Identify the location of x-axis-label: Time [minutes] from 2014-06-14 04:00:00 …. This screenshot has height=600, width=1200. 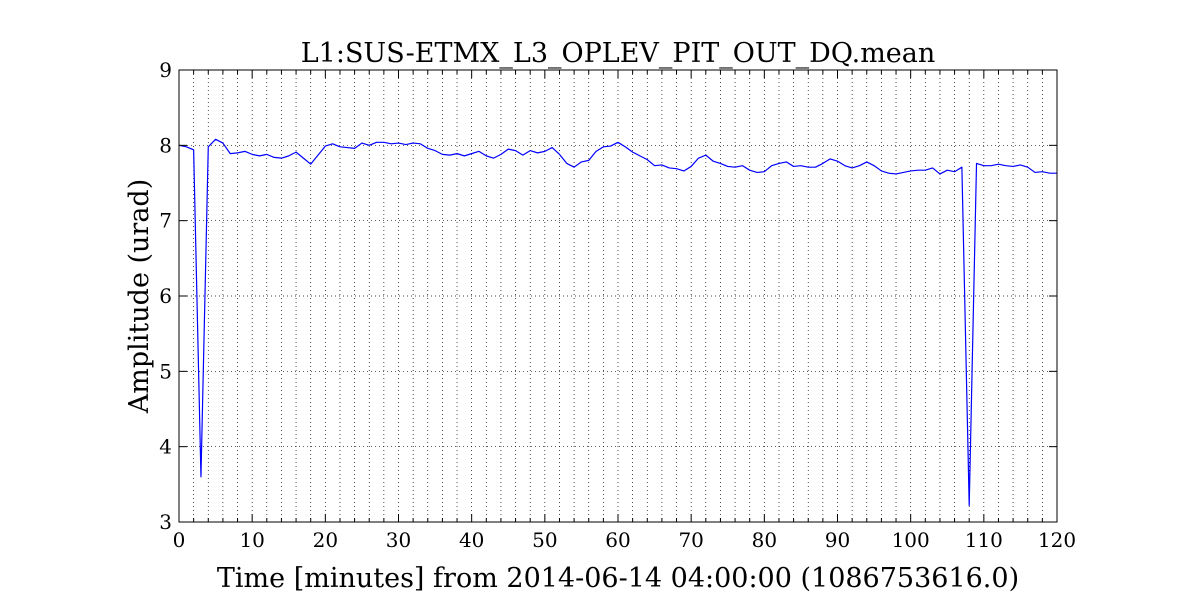
(618, 578).